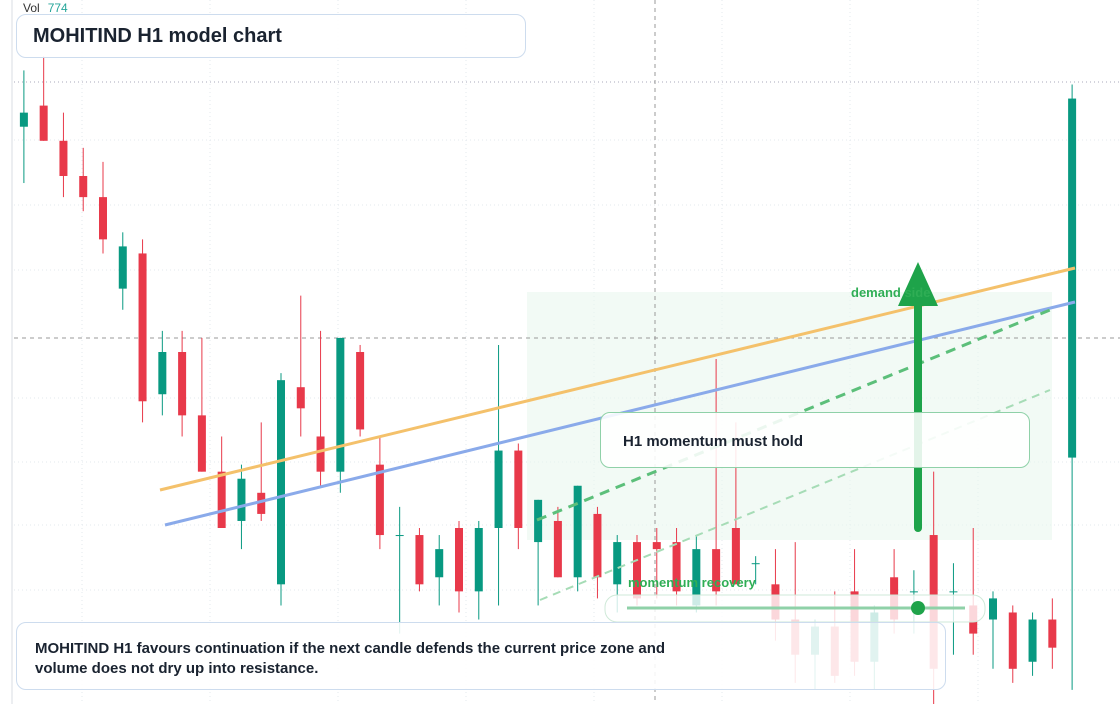  What do you see at coordinates (157, 36) in the screenshot?
I see `chart-title: MOHITIND H1 model chart` at bounding box center [157, 36].